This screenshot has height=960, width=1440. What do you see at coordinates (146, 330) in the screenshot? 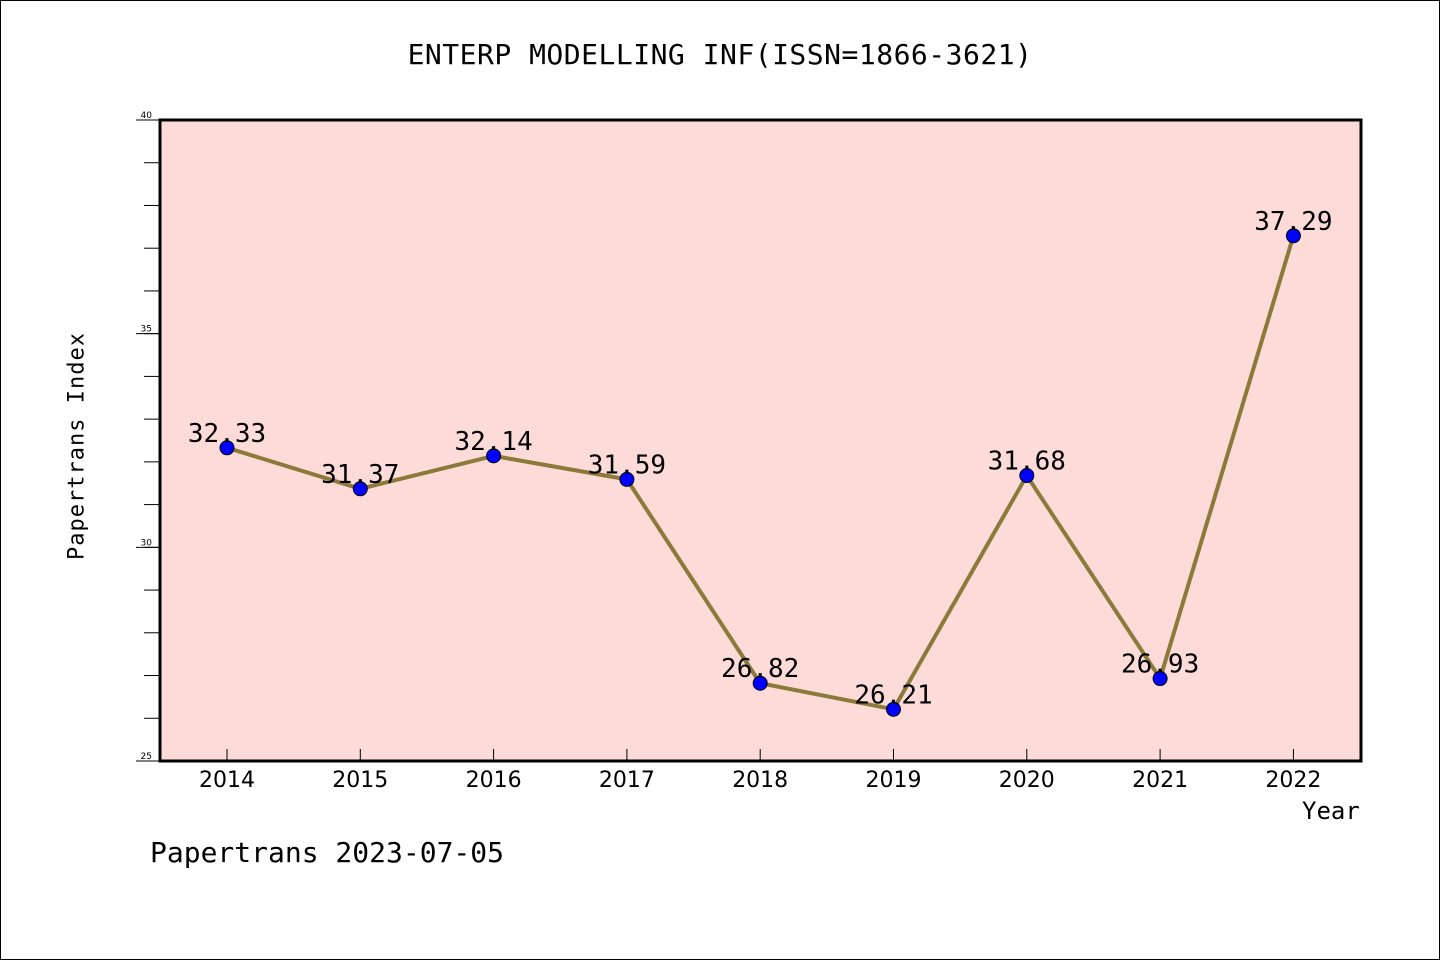
I see `y-tick-label: 35` at bounding box center [146, 330].